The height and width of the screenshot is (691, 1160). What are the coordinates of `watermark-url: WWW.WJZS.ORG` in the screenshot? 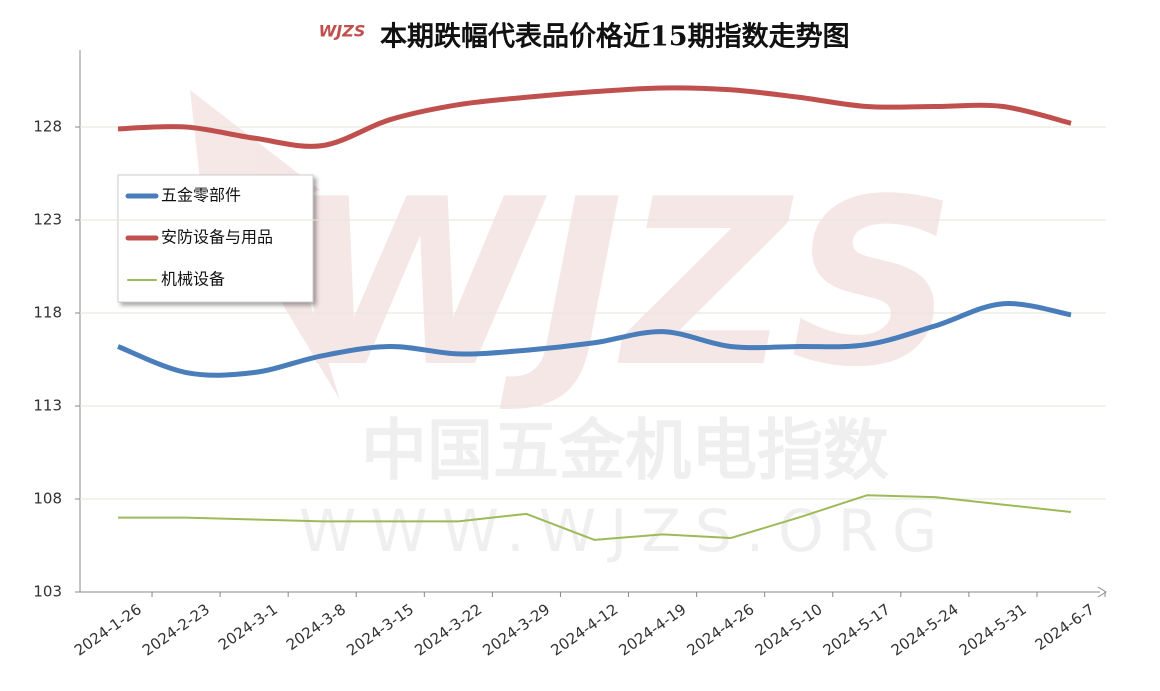 It's located at (625, 531).